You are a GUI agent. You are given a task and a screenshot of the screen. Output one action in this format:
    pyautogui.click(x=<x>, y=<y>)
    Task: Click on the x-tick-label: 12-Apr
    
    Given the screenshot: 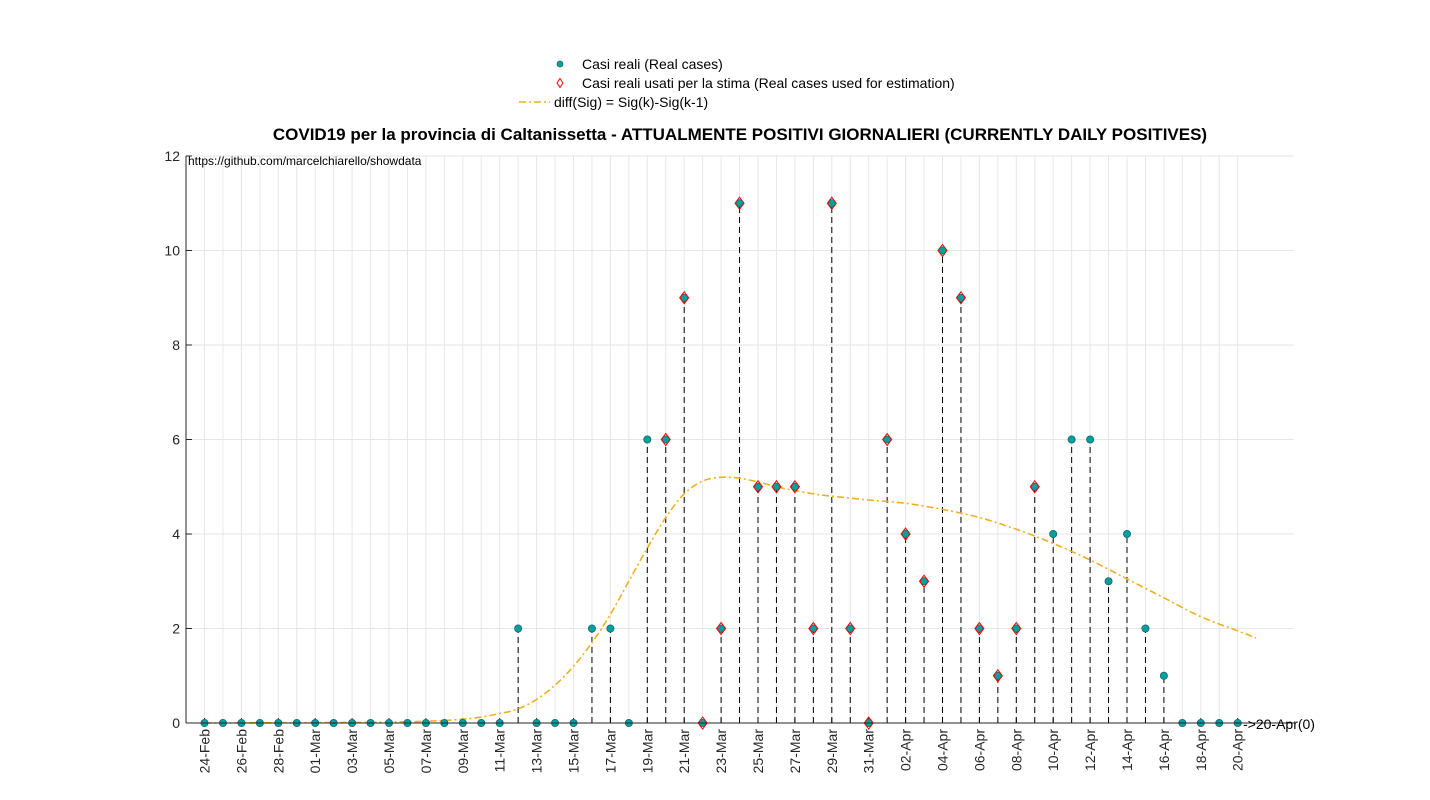 What is the action you would take?
    pyautogui.click(x=1090, y=750)
    